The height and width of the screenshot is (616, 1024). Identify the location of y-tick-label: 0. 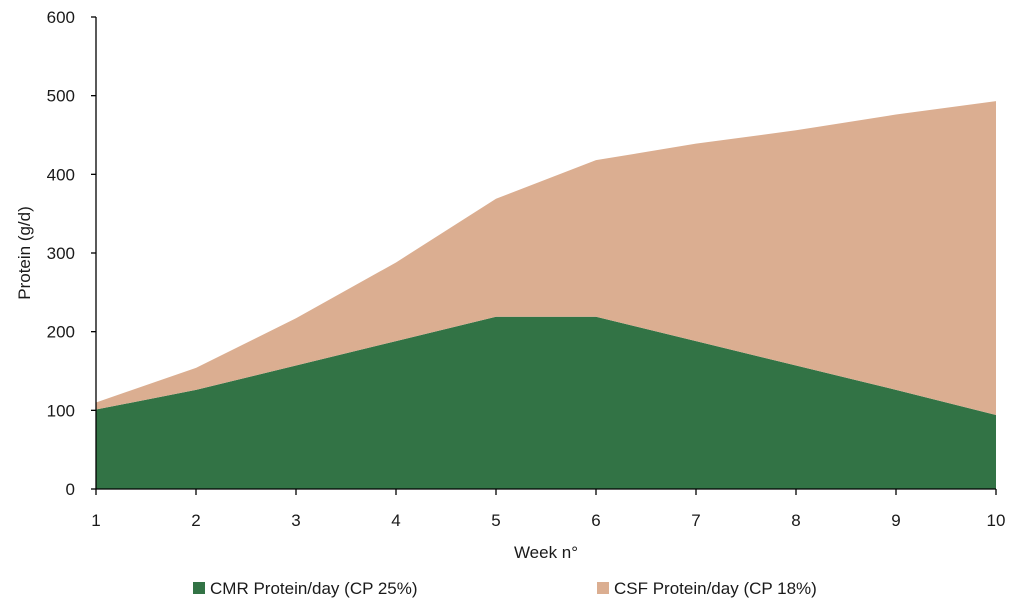
(70, 489).